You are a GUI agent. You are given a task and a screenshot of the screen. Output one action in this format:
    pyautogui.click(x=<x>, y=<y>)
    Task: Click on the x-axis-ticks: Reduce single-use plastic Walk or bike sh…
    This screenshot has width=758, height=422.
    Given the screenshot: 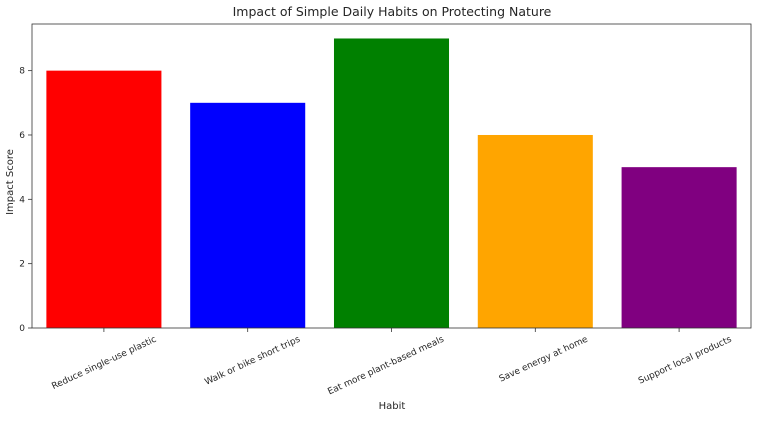 What is the action you would take?
    pyautogui.click(x=392, y=363)
    